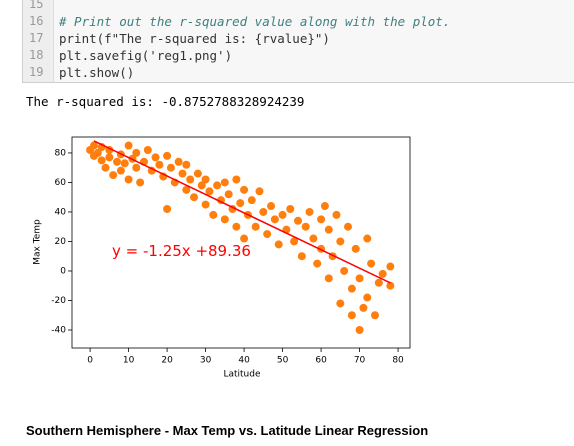 The image size is (574, 446). I want to click on annotation: y = -1.25x +89.36, so click(181, 251).